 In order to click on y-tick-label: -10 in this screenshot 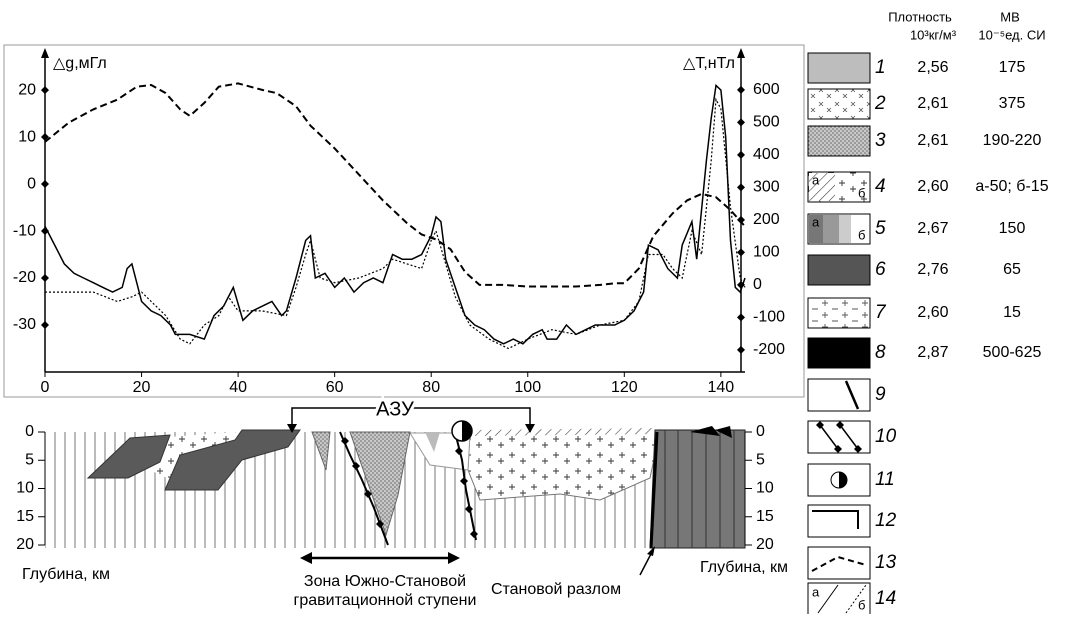, I will do `click(24, 230)`.